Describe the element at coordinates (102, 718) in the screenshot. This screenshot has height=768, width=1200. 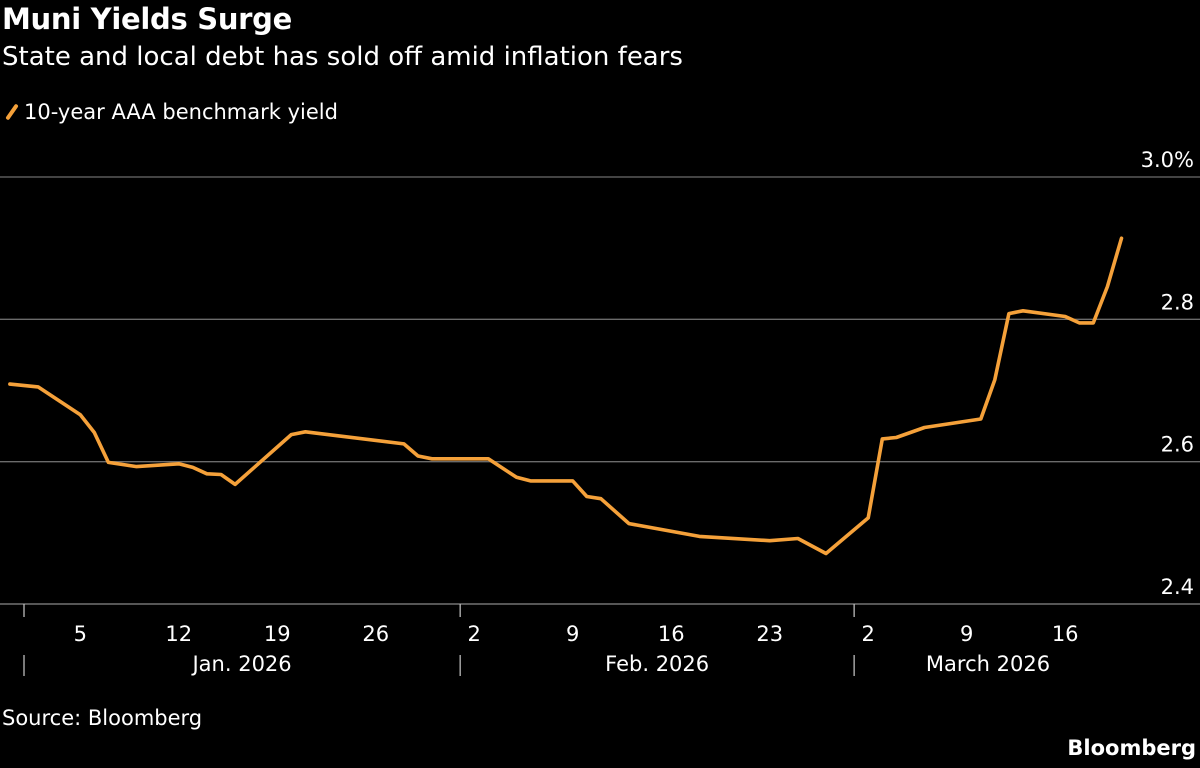
I see `source-note: Source: Bloomberg` at that location.